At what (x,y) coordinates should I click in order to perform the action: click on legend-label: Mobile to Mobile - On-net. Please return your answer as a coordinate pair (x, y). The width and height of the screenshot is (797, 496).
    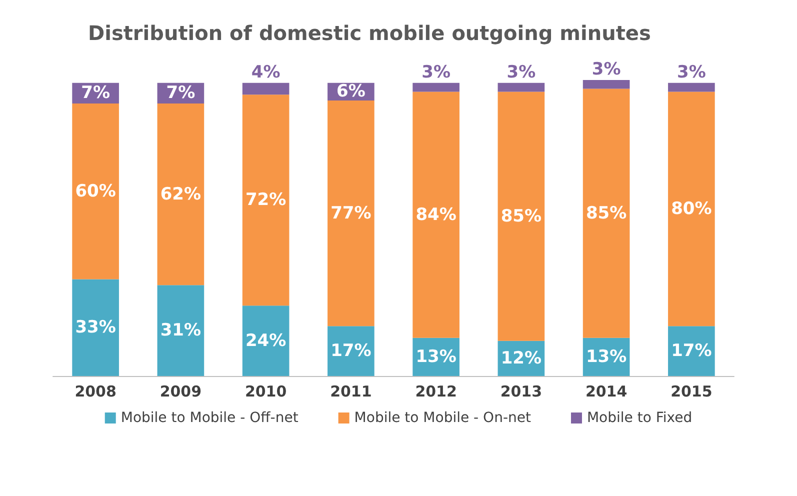
    Looking at the image, I should click on (443, 418).